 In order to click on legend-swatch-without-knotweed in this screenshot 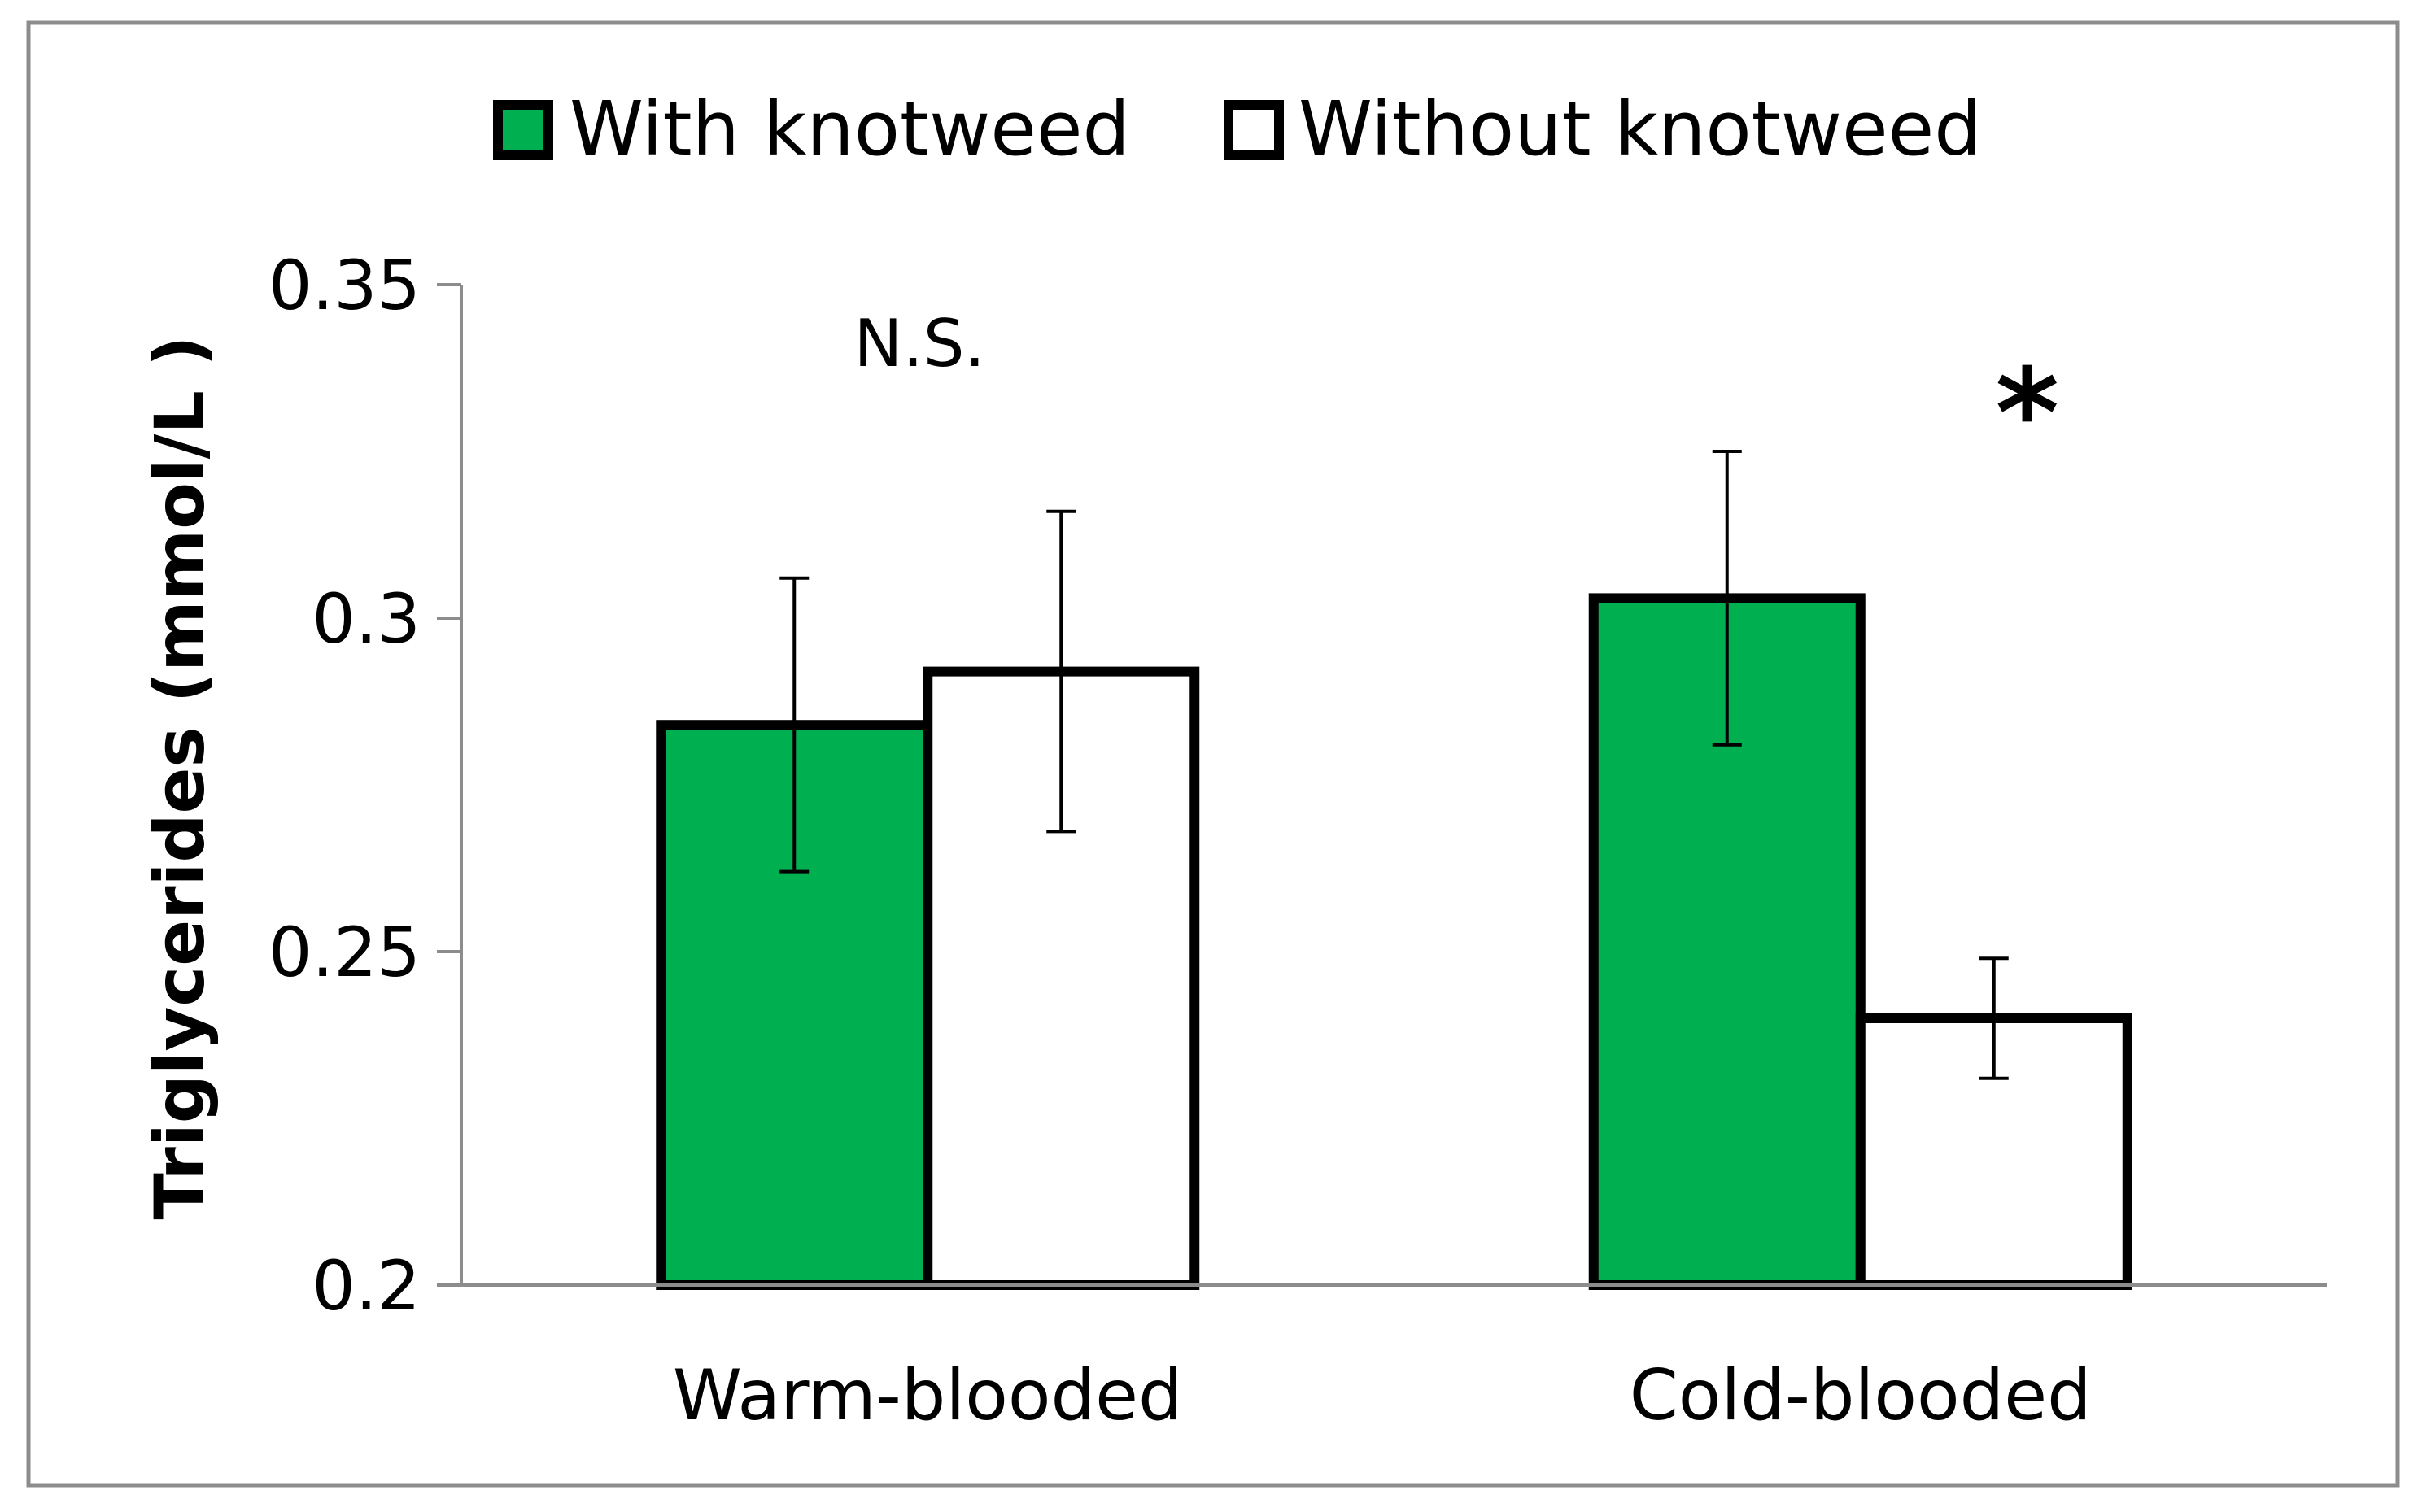, I will do `click(1254, 130)`.